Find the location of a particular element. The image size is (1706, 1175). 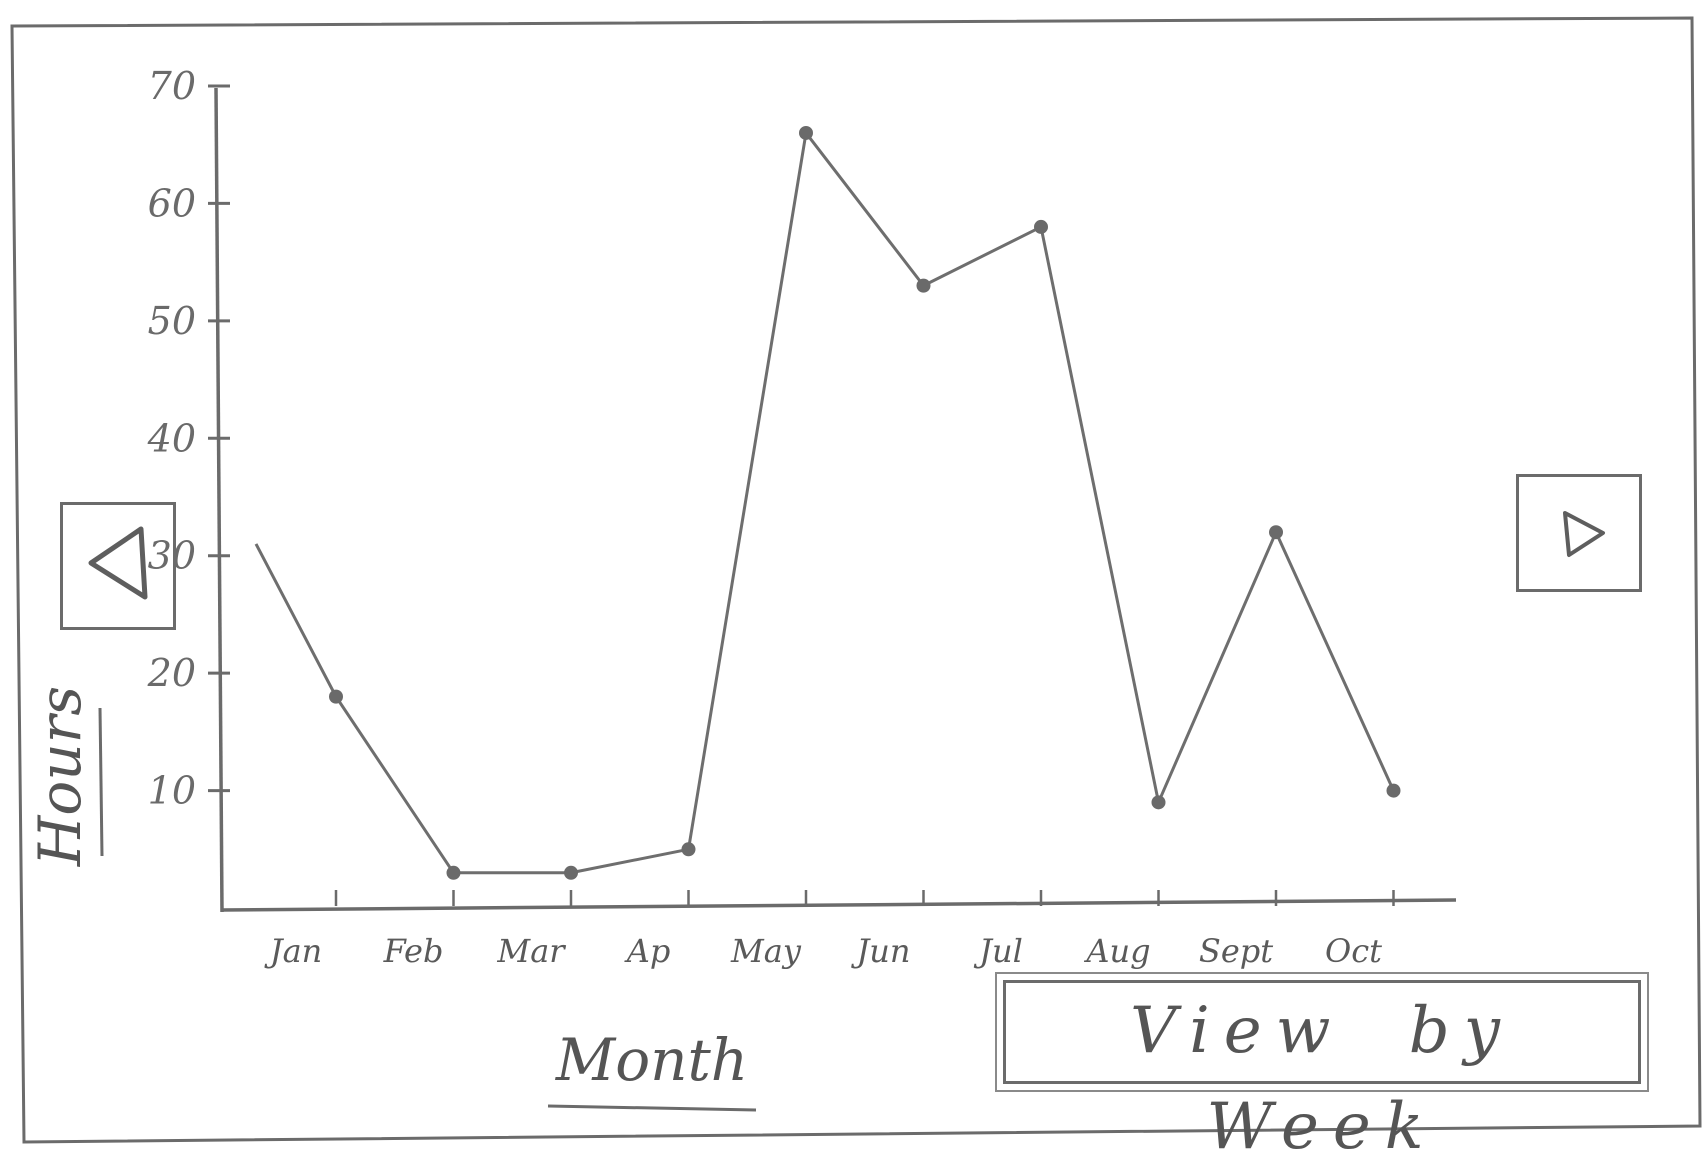

y-tick-label: 50 is located at coordinates (172, 321).